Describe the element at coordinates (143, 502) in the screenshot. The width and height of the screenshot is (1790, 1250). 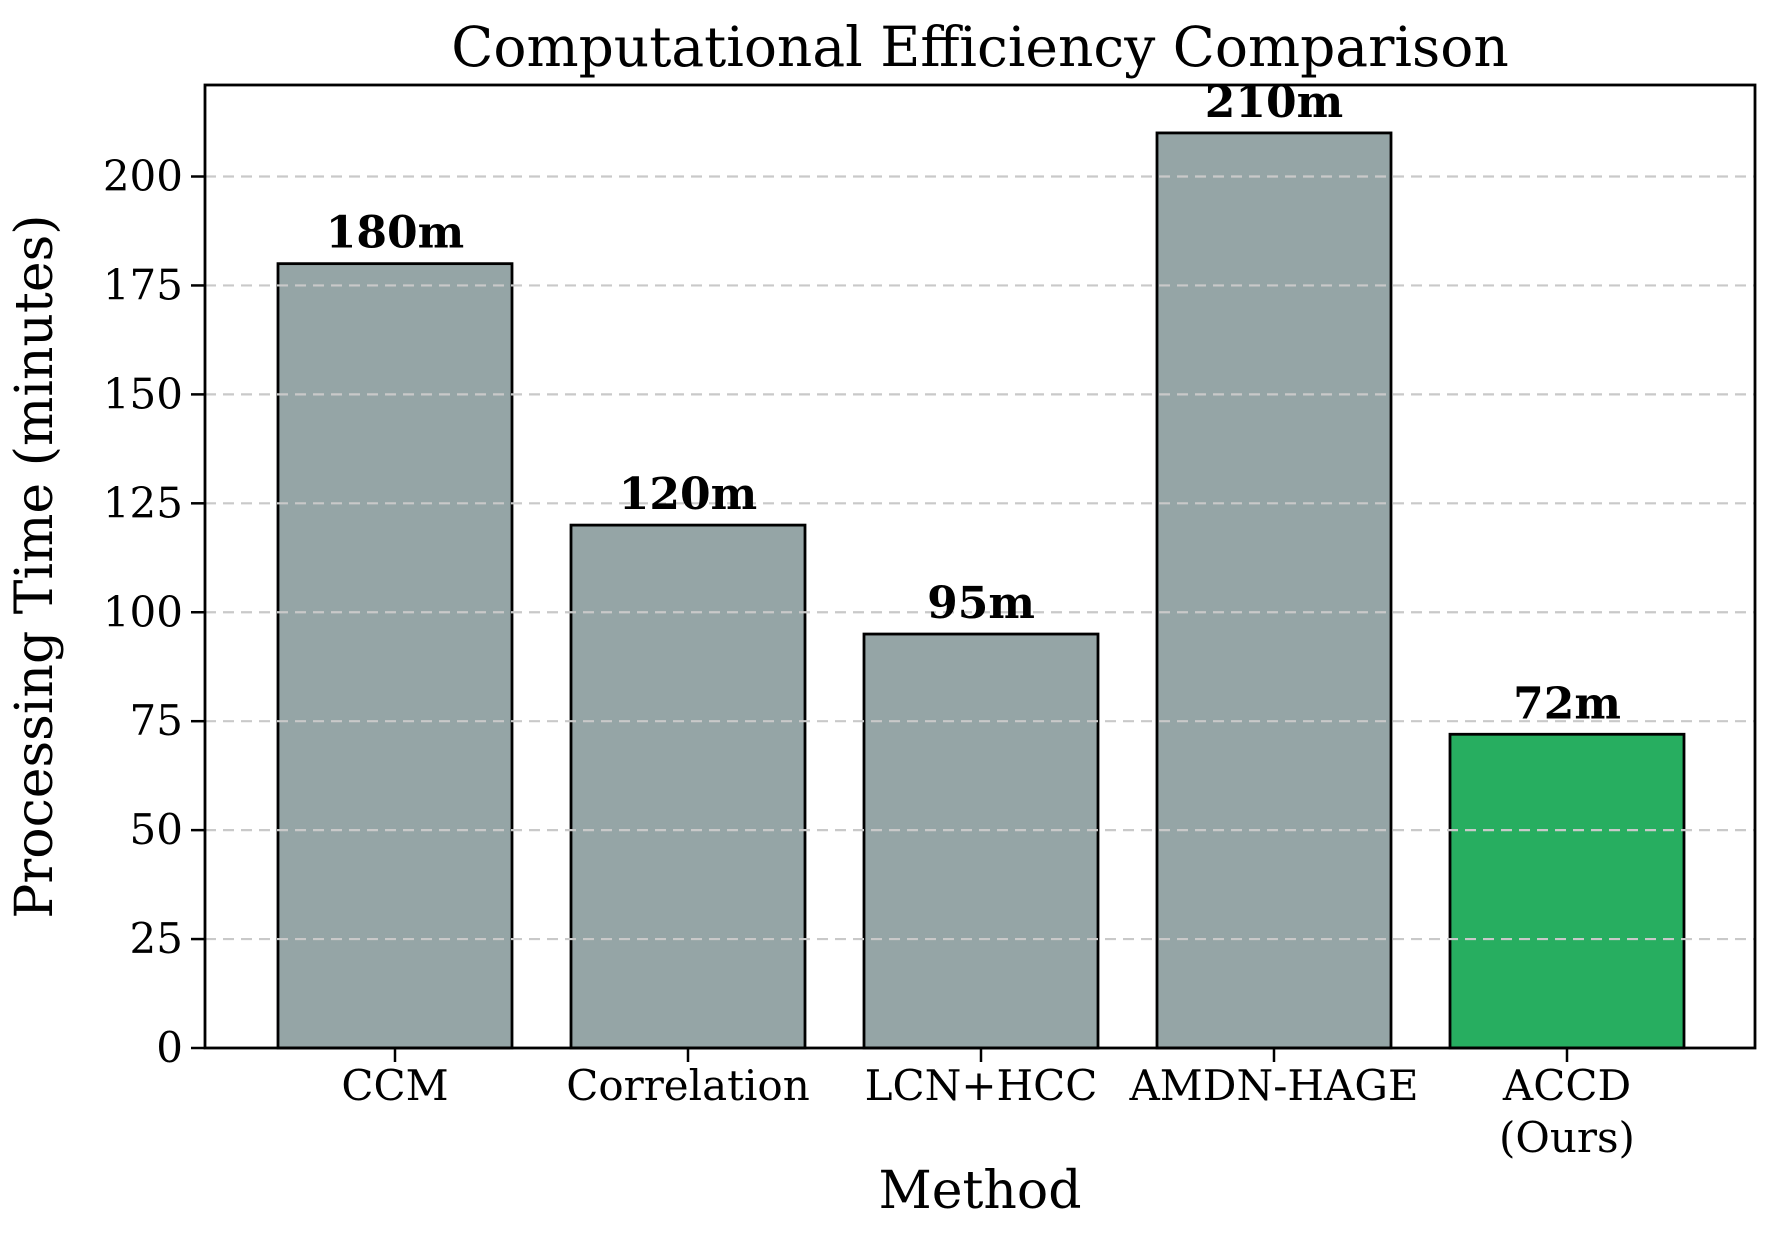
I see `ytick-label-125: 125` at that location.